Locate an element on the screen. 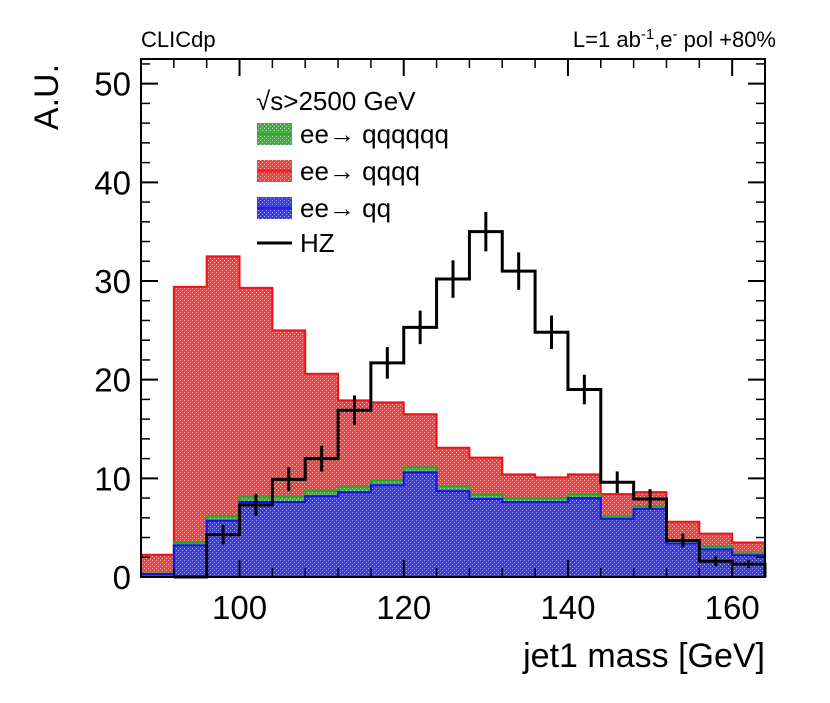 The height and width of the screenshot is (703, 830). experiment-label: CLICdp is located at coordinates (178, 39).